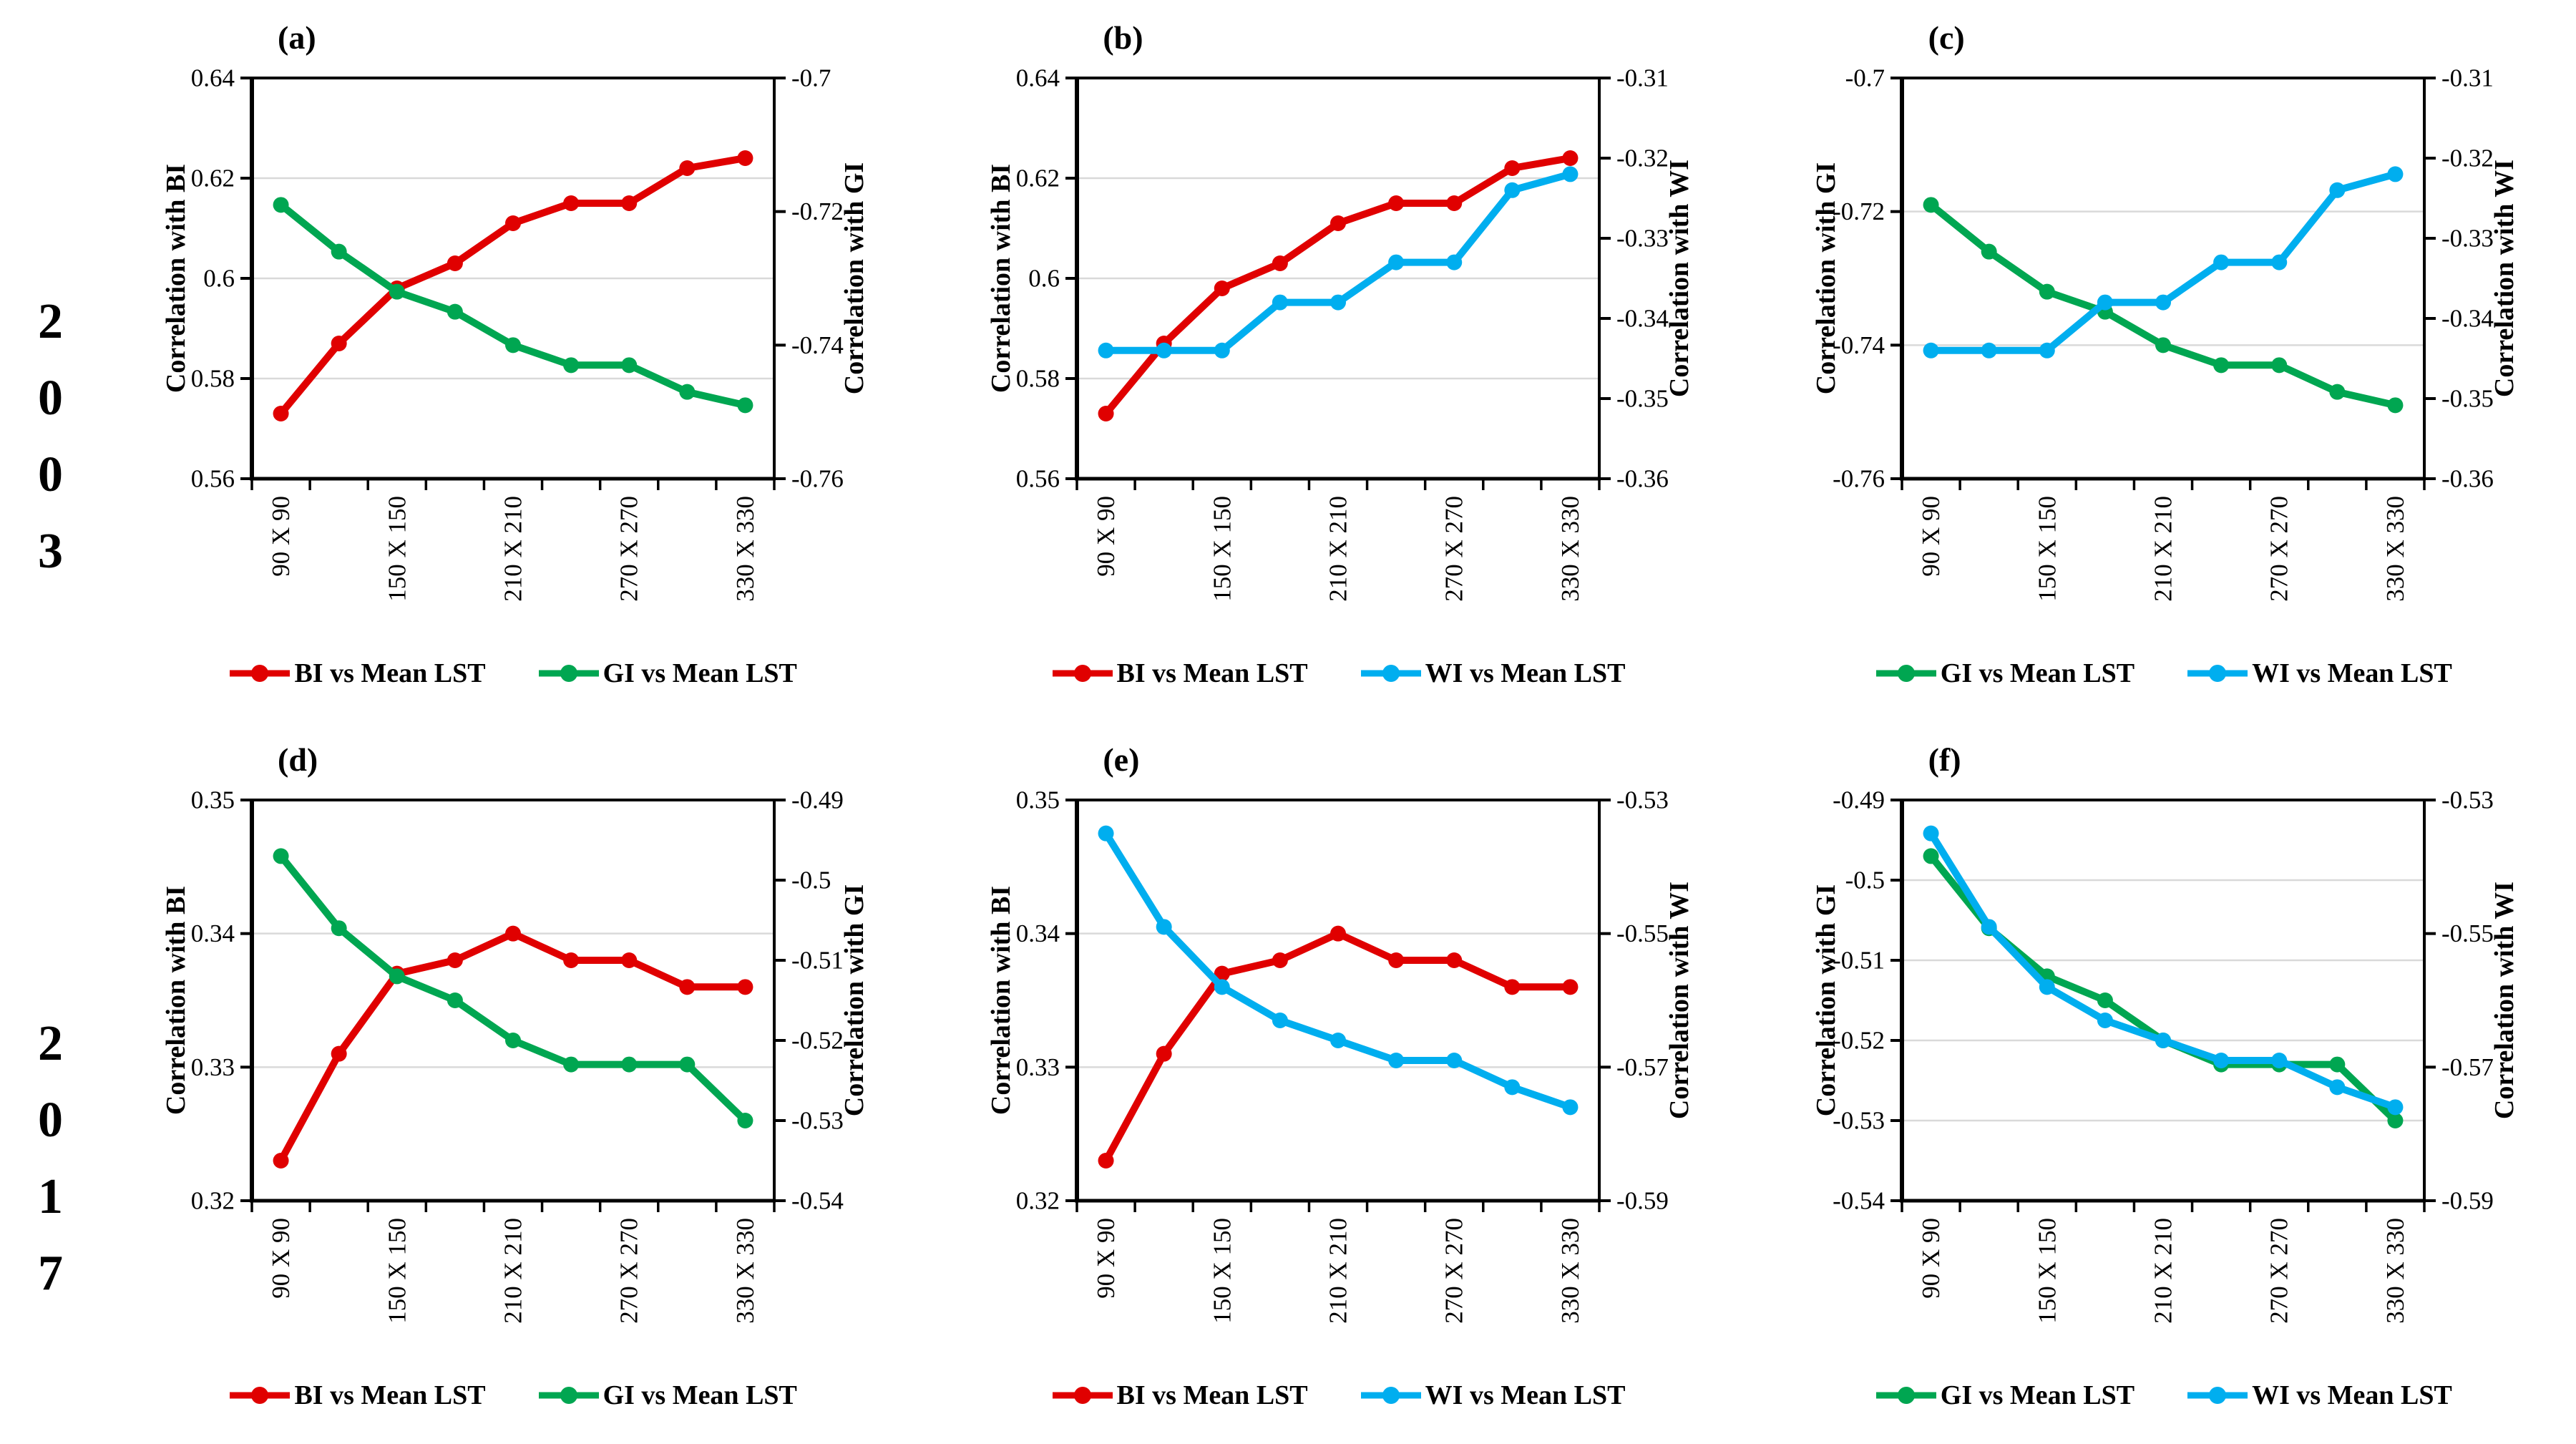 This screenshot has height=1444, width=2576. What do you see at coordinates (1865, 881) in the screenshot?
I see `y-axis-left-tick-label: -0.5` at bounding box center [1865, 881].